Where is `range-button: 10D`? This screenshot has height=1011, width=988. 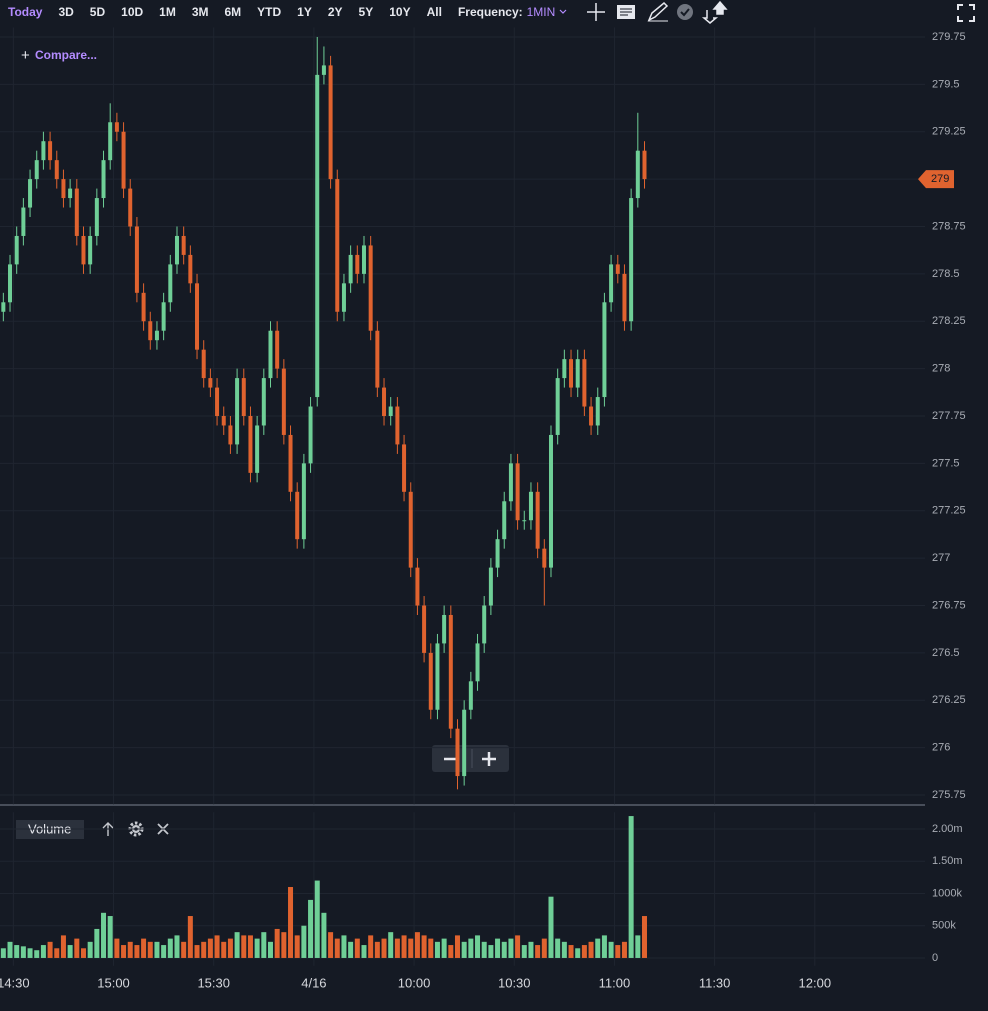
range-button: 10D is located at coordinates (132, 12).